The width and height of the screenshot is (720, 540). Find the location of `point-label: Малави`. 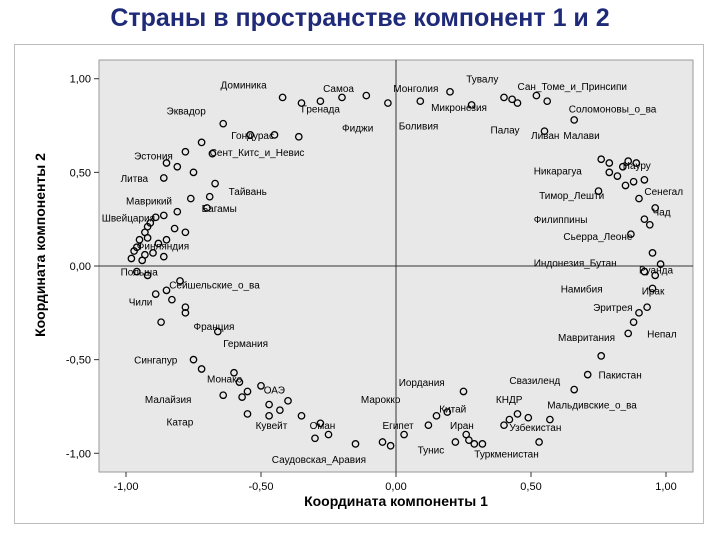

point-label: Малави is located at coordinates (581, 136).